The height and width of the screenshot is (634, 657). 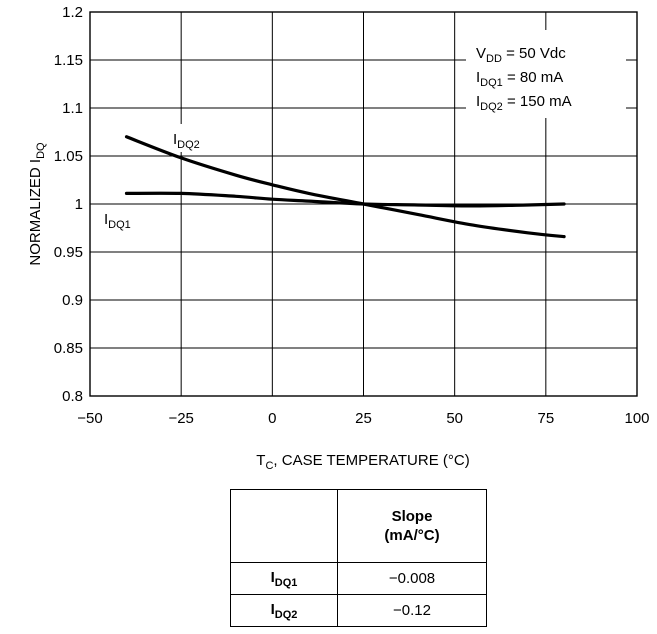 What do you see at coordinates (284, 610) in the screenshot?
I see `slope-row-label-idq2: IDQ2` at bounding box center [284, 610].